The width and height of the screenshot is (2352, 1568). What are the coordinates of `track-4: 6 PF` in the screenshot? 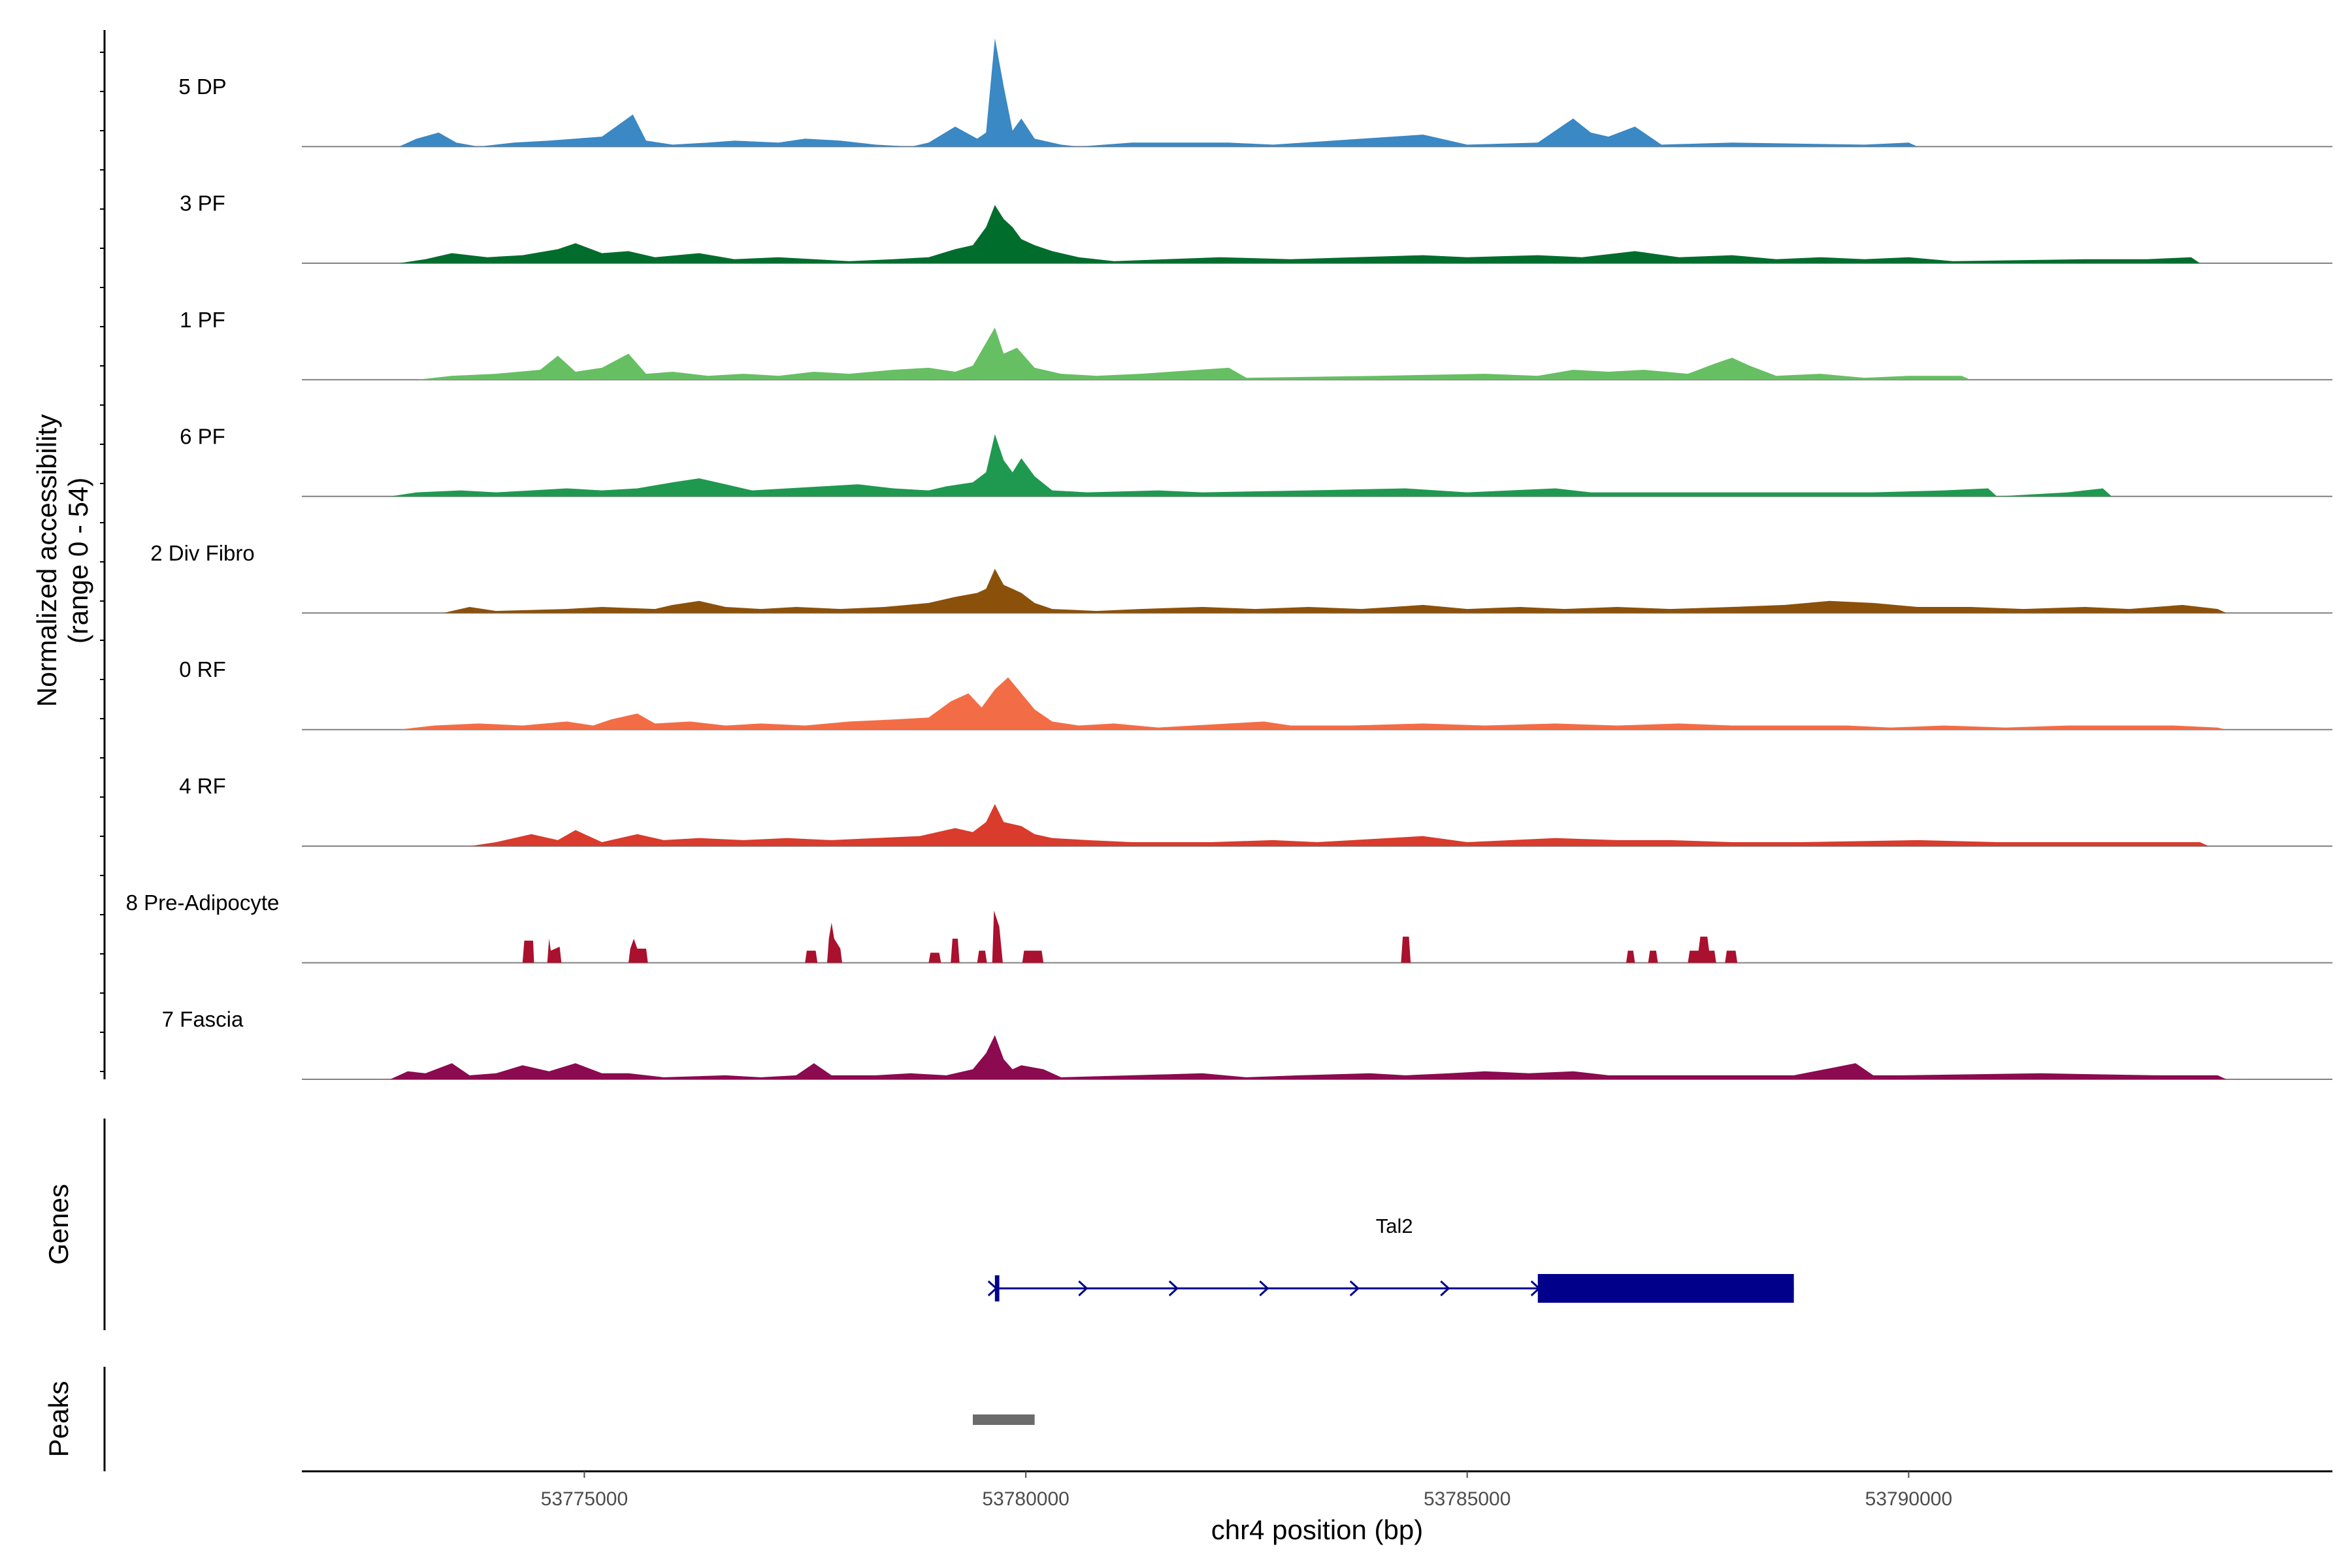 It's located at (1256, 460).